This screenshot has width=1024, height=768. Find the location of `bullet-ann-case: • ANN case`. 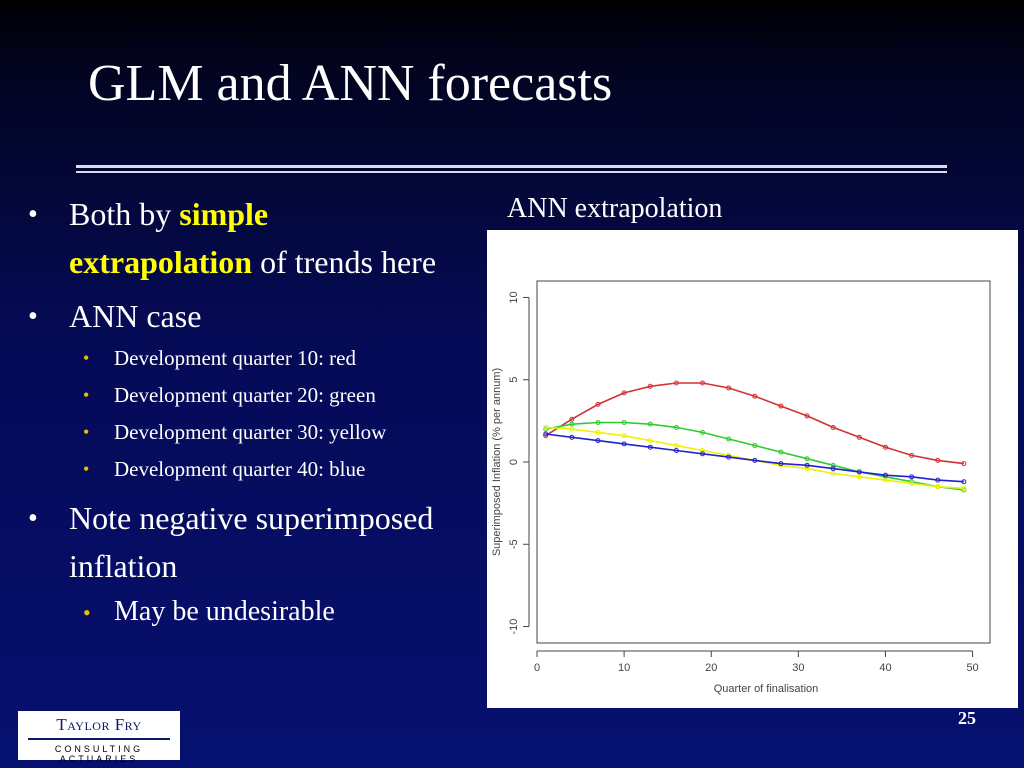

bullet-ann-case: • ANN case is located at coordinates (246, 316).